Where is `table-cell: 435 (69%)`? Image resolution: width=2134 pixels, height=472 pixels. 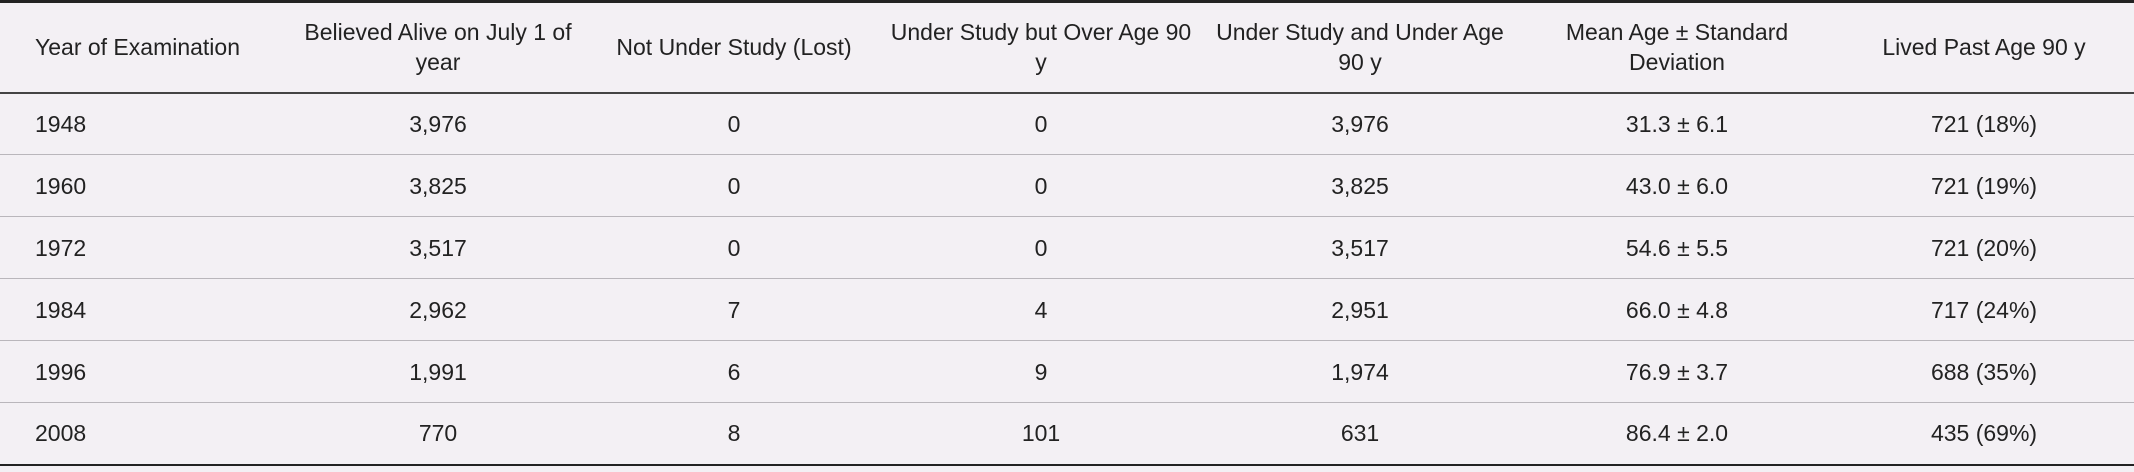
table-cell: 435 (69%) is located at coordinates (1984, 433).